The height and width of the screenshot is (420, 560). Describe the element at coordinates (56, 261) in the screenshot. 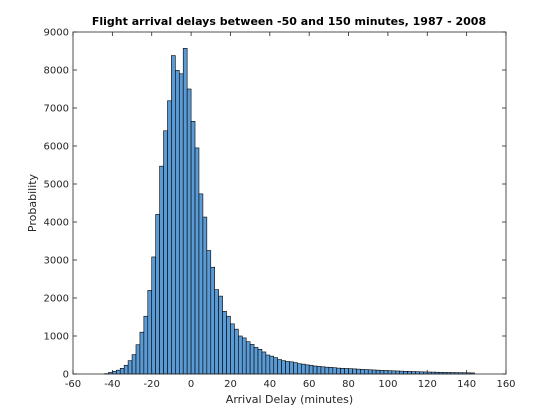

I see `y-tick-label: 3000` at that location.